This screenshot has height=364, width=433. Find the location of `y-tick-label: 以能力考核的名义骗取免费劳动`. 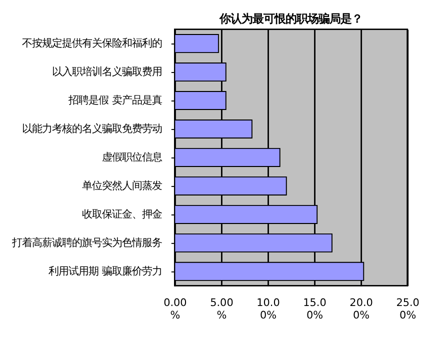

y-tick-label: 以能力考核的名义骗取免费劳动 is located at coordinates (92, 128).